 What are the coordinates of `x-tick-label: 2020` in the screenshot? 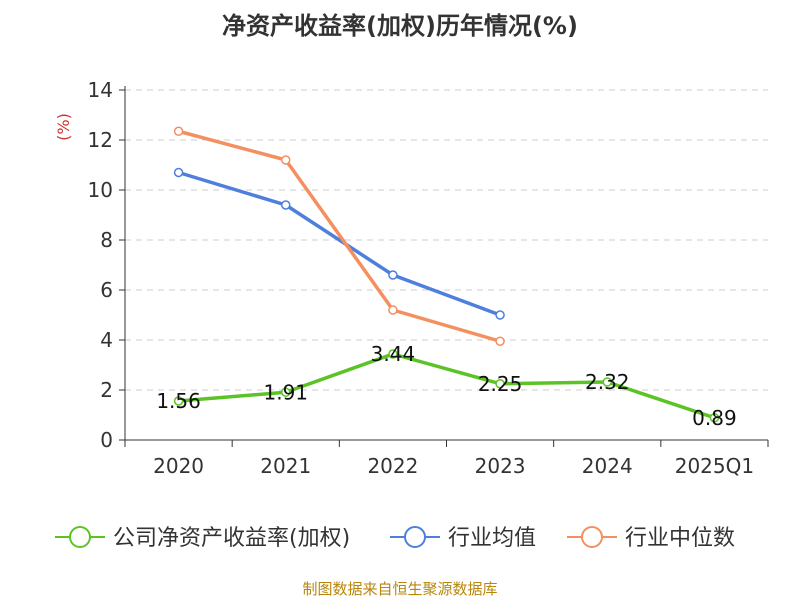 It's located at (178, 466).